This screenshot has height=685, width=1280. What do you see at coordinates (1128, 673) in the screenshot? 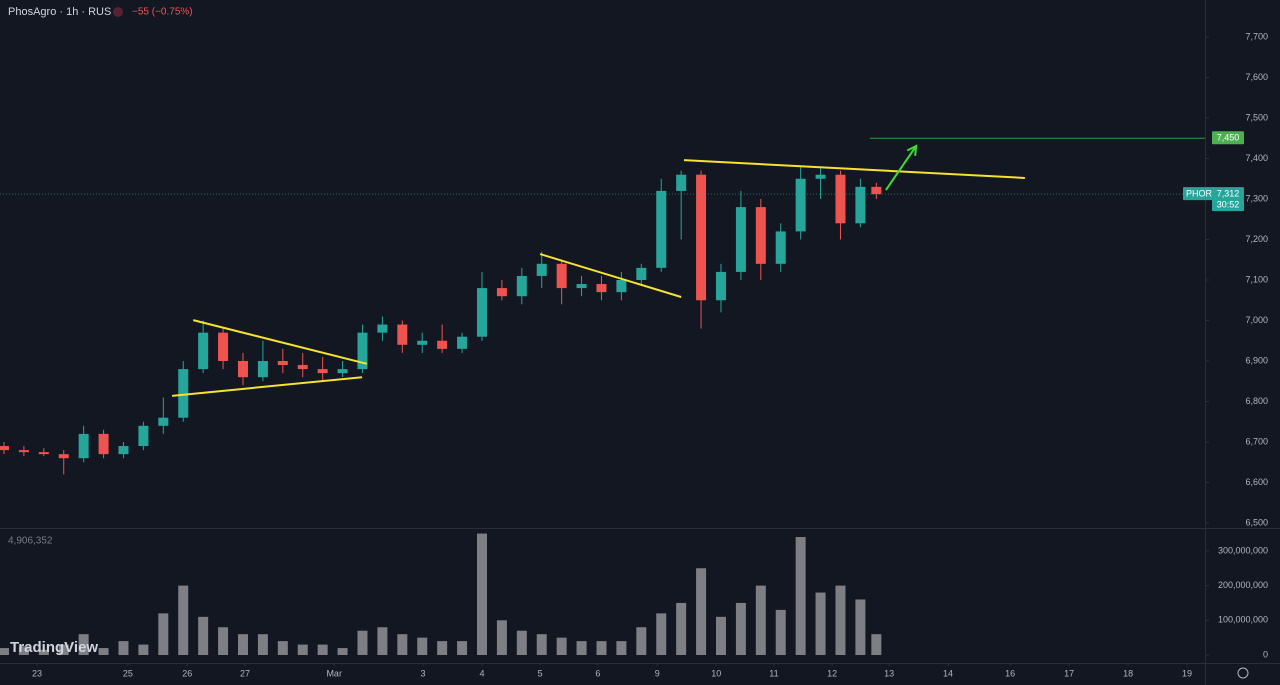
I see `x-tick-label: 18` at bounding box center [1128, 673].